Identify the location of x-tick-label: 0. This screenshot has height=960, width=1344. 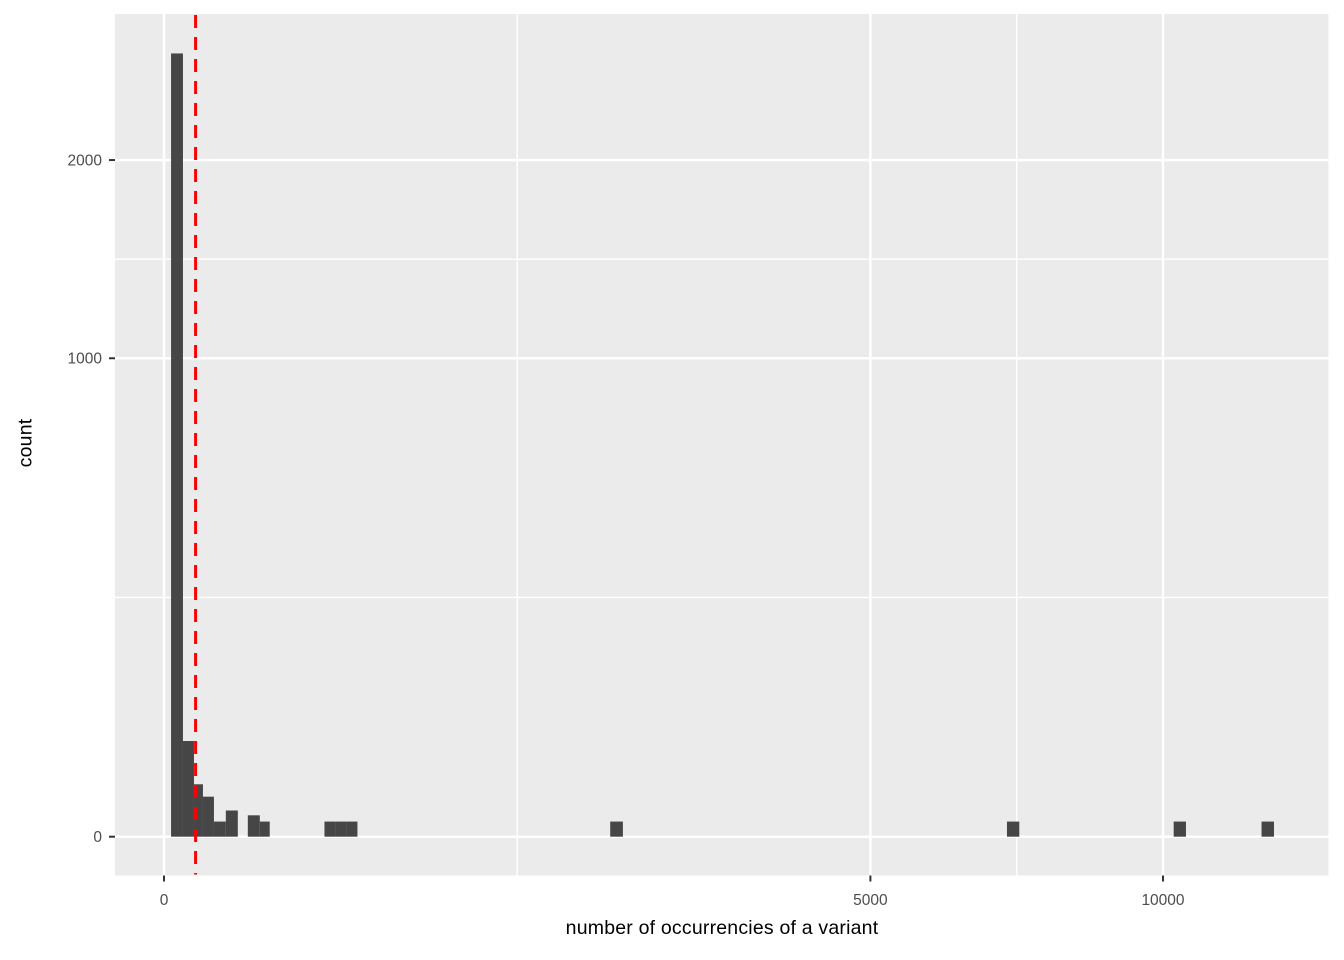
(164, 900).